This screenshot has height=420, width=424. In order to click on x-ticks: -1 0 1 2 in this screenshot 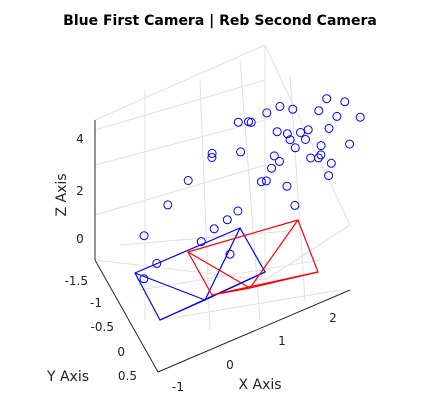, I will do `click(254, 352)`.